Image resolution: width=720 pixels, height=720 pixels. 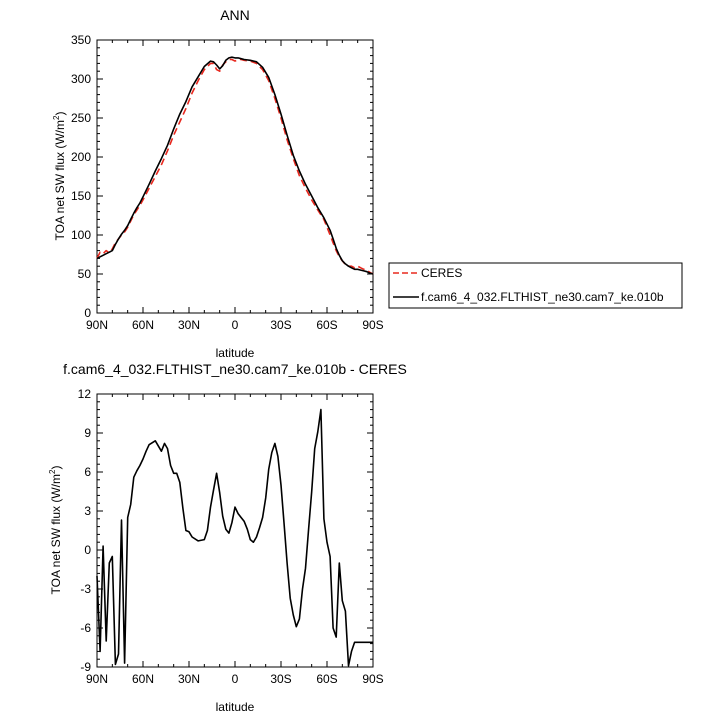 I want to click on top-y-axis-label: TOA net SW flux (W/m2), so click(x=59, y=176).